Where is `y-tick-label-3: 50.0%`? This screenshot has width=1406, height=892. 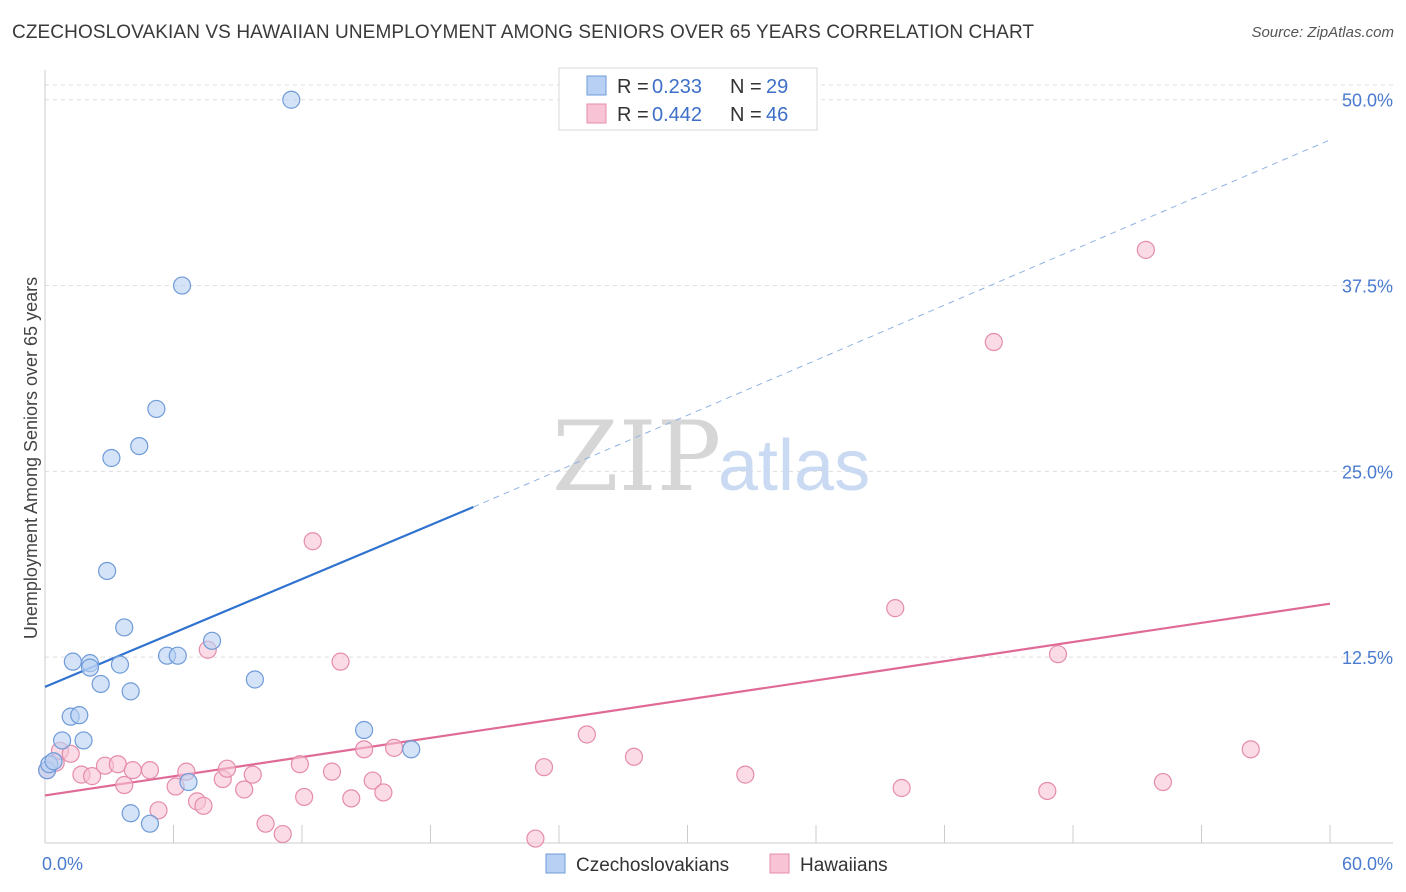 y-tick-label-3: 50.0% is located at coordinates (1367, 101).